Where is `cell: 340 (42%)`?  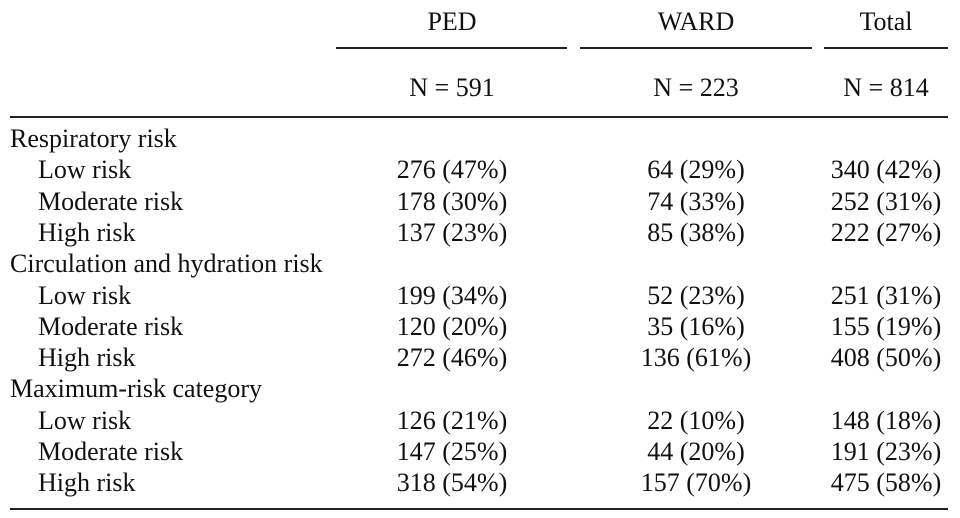 cell: 340 (42%) is located at coordinates (886, 170).